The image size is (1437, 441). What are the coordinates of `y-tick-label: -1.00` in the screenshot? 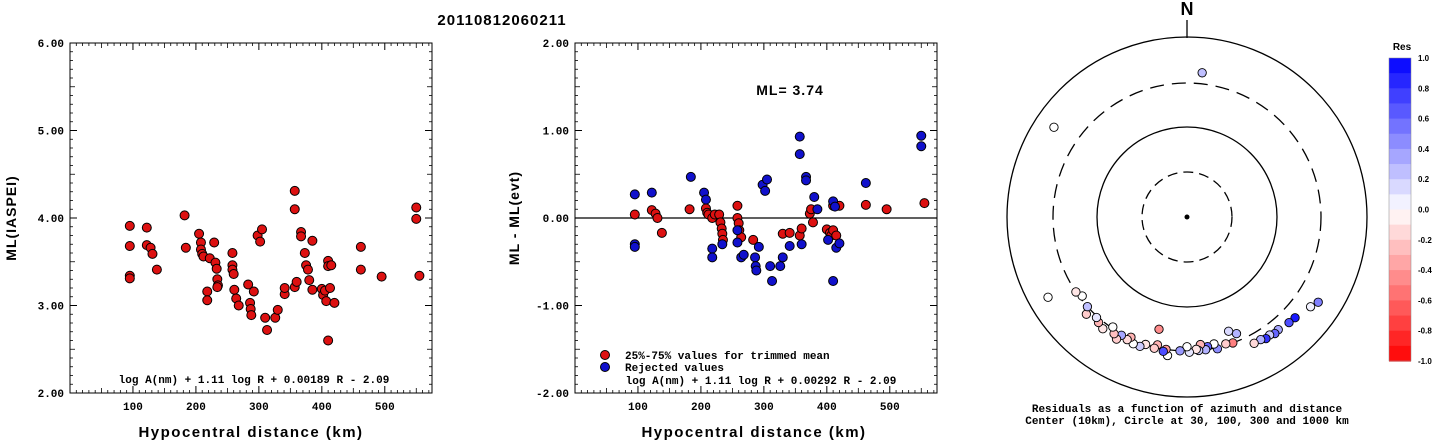 It's located at (552, 308).